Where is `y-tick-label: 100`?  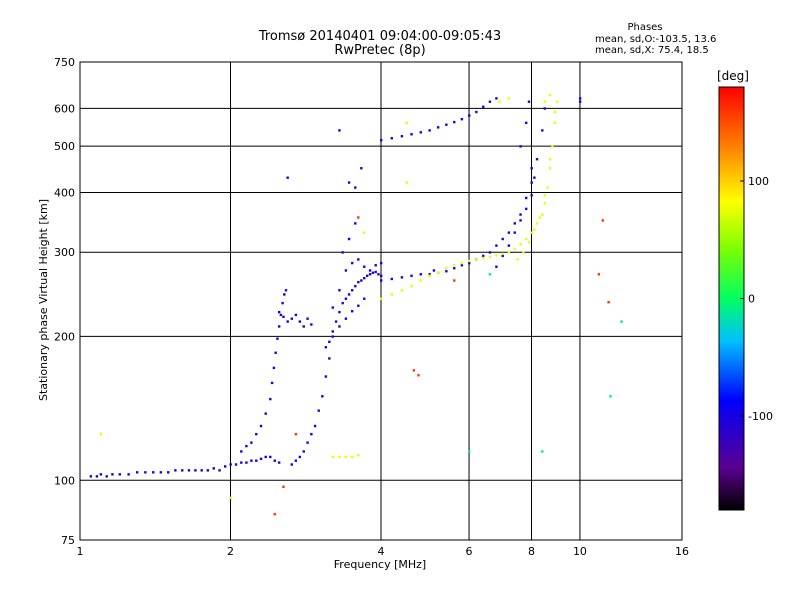 y-tick-label: 100 is located at coordinates (64, 480).